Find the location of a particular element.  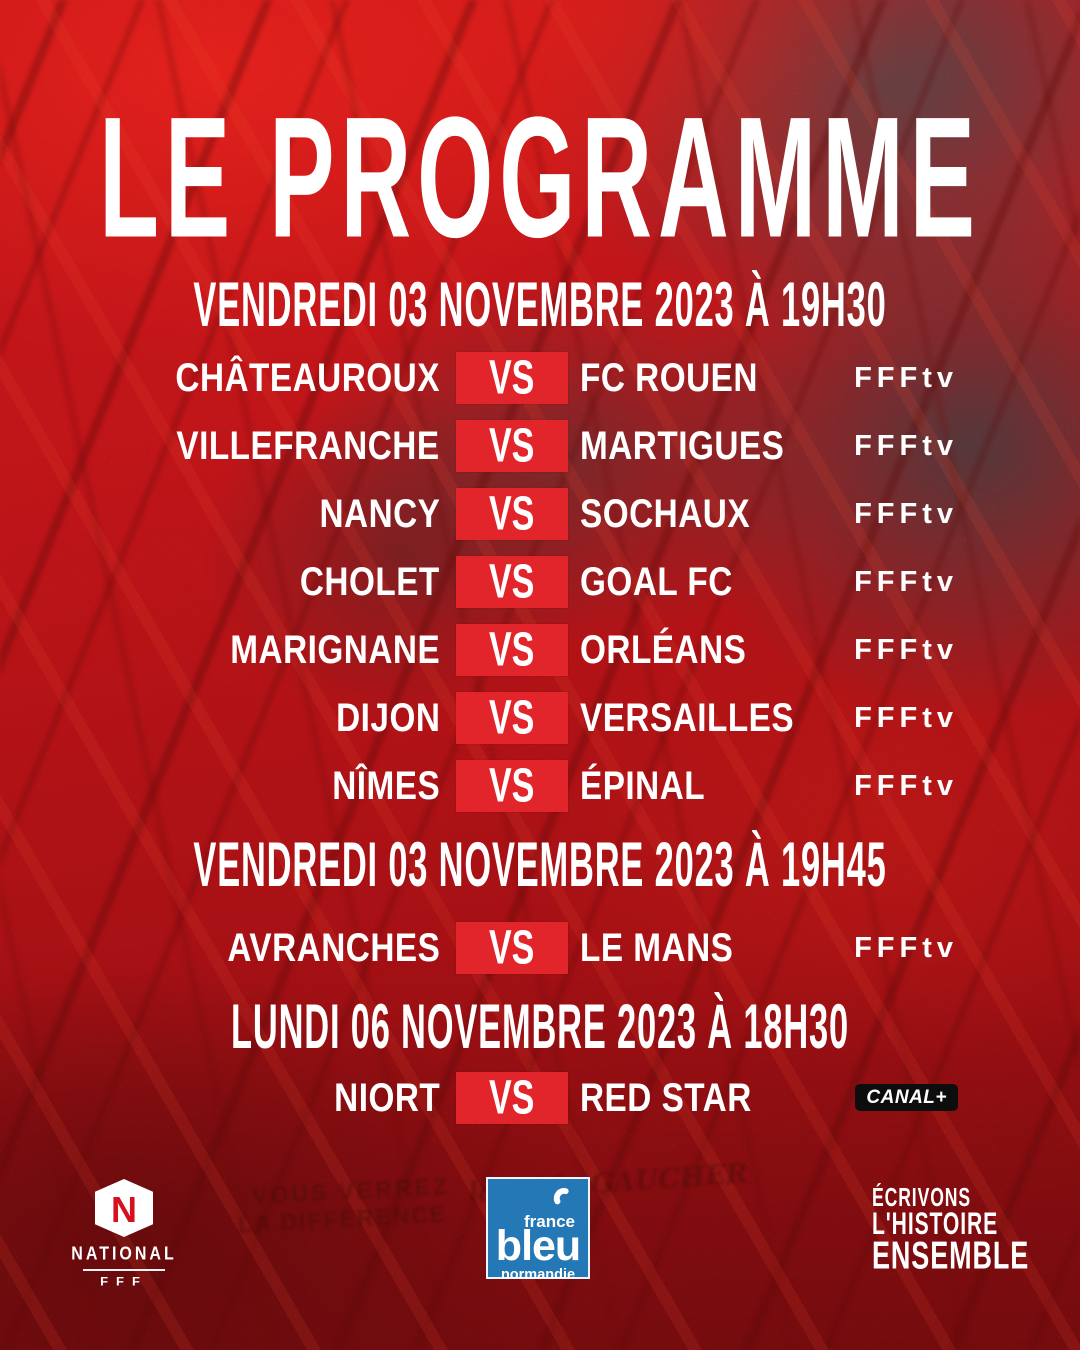

home-team: VILLEFRANCHE is located at coordinates (308, 445).